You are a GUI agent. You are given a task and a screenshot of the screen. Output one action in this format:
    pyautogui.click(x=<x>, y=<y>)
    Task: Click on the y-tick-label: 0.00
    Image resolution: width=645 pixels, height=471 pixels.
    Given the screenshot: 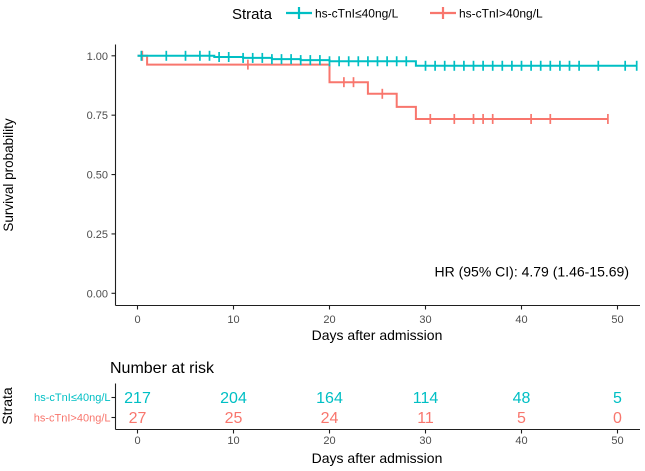 What is the action you would take?
    pyautogui.click(x=97, y=294)
    